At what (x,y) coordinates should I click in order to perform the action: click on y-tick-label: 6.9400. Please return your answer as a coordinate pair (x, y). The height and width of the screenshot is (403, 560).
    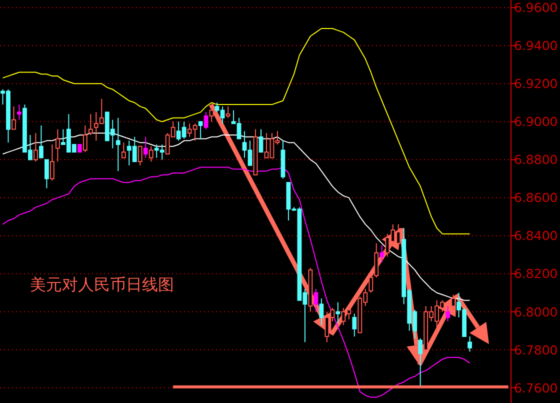
    Looking at the image, I should click on (536, 46).